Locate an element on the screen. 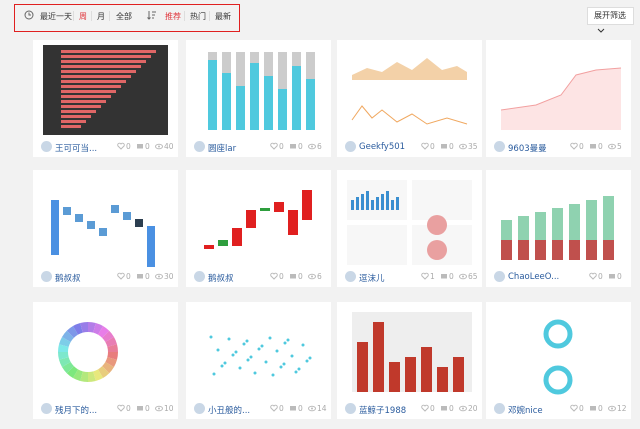 Image resolution: width=640 pixels, height=429 pixels. view-count: 14 is located at coordinates (322, 408).